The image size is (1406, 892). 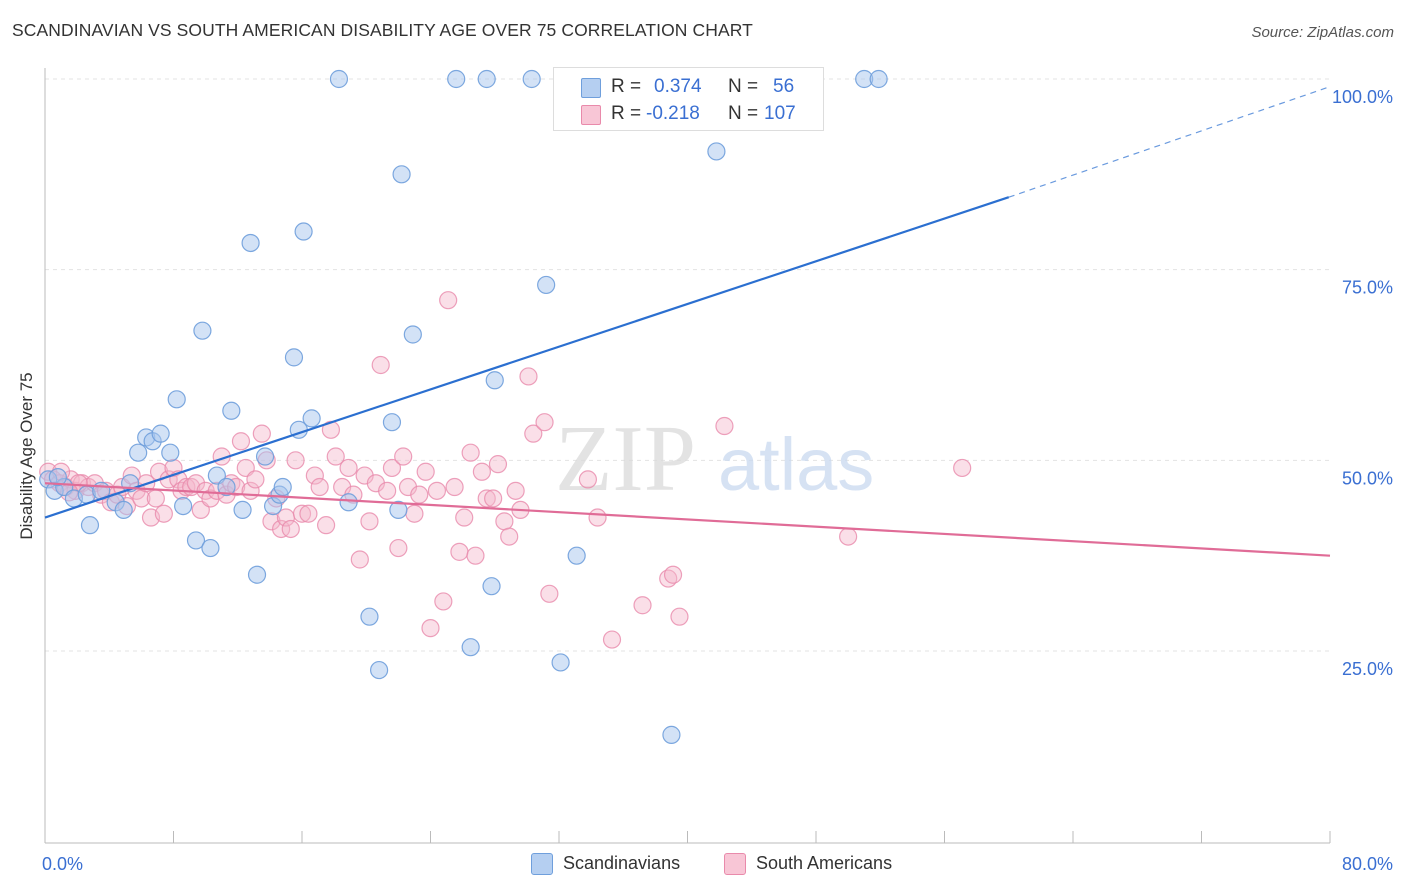 What do you see at coordinates (26, 456) in the screenshot?
I see `y-axis-label: Disability Age Over 75` at bounding box center [26, 456].